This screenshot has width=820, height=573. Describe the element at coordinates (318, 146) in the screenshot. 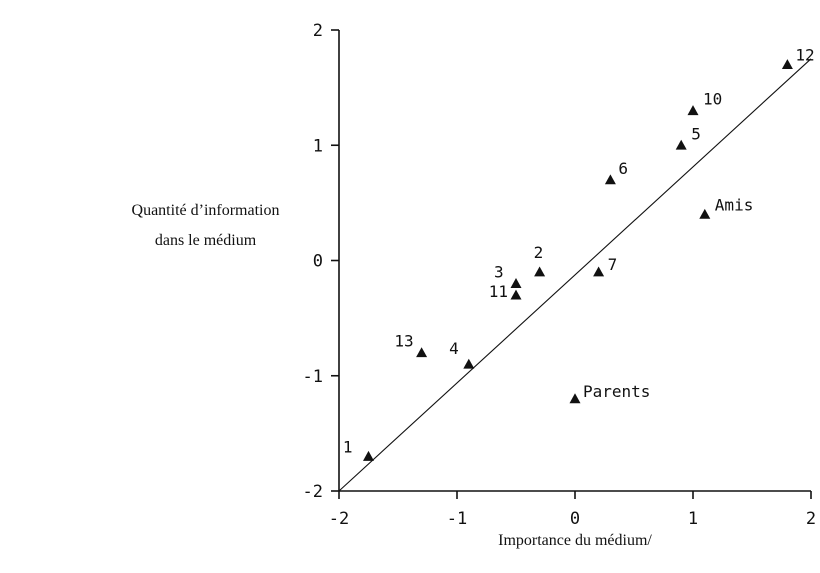

I see `y-tick-label: 1` at that location.